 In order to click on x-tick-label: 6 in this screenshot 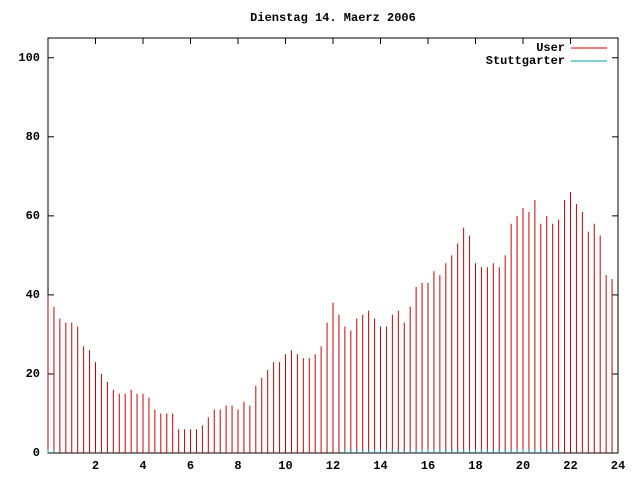, I will do `click(190, 466)`.